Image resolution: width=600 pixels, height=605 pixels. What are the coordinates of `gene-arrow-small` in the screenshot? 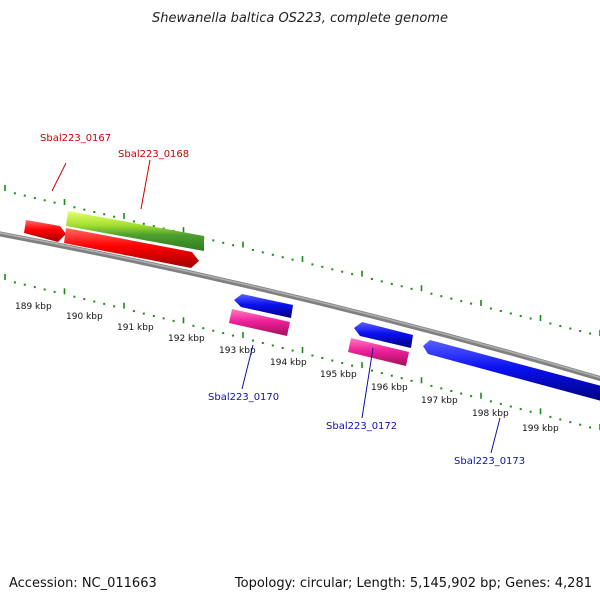 It's located at (45, 231).